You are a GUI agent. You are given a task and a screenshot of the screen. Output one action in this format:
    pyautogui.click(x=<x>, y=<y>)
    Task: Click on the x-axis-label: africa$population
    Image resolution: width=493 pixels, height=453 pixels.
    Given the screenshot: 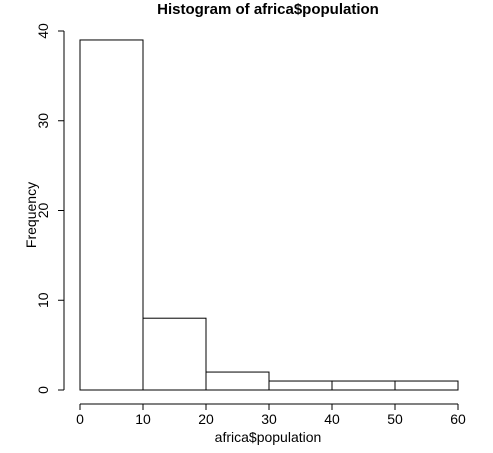 What is the action you would take?
    pyautogui.click(x=268, y=437)
    